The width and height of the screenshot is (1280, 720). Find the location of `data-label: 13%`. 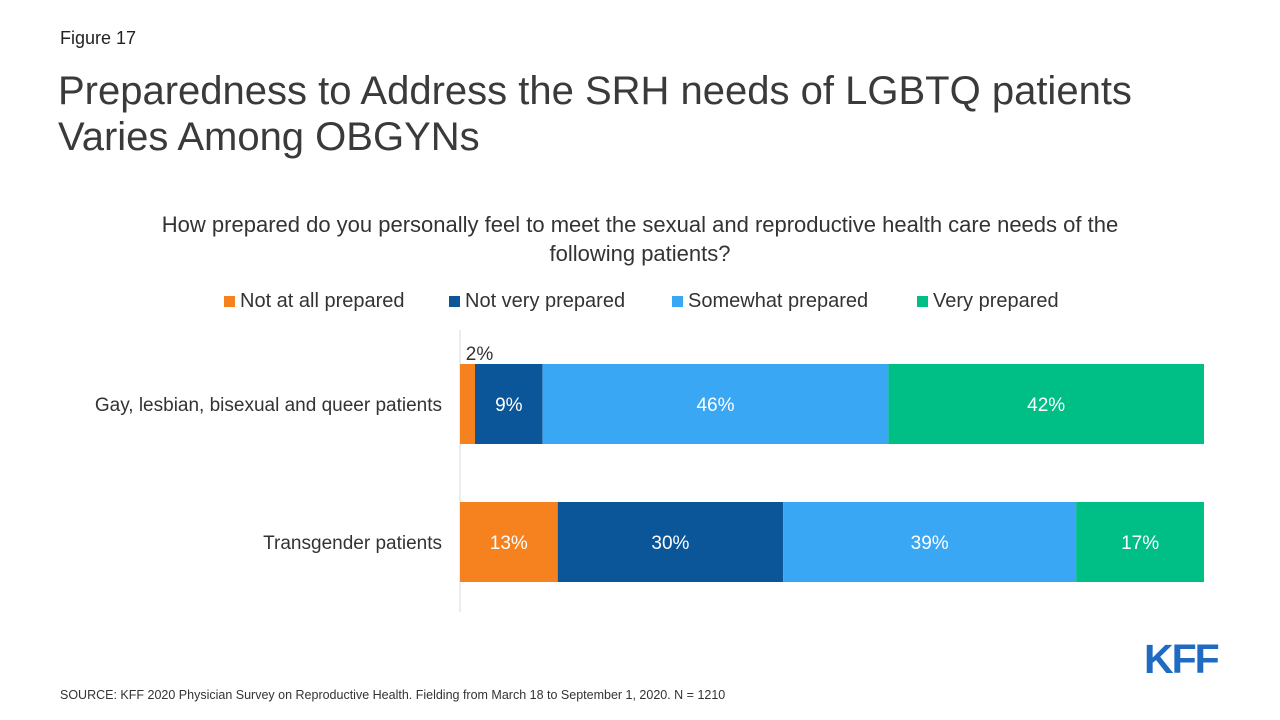

data-label: 13% is located at coordinates (509, 543).